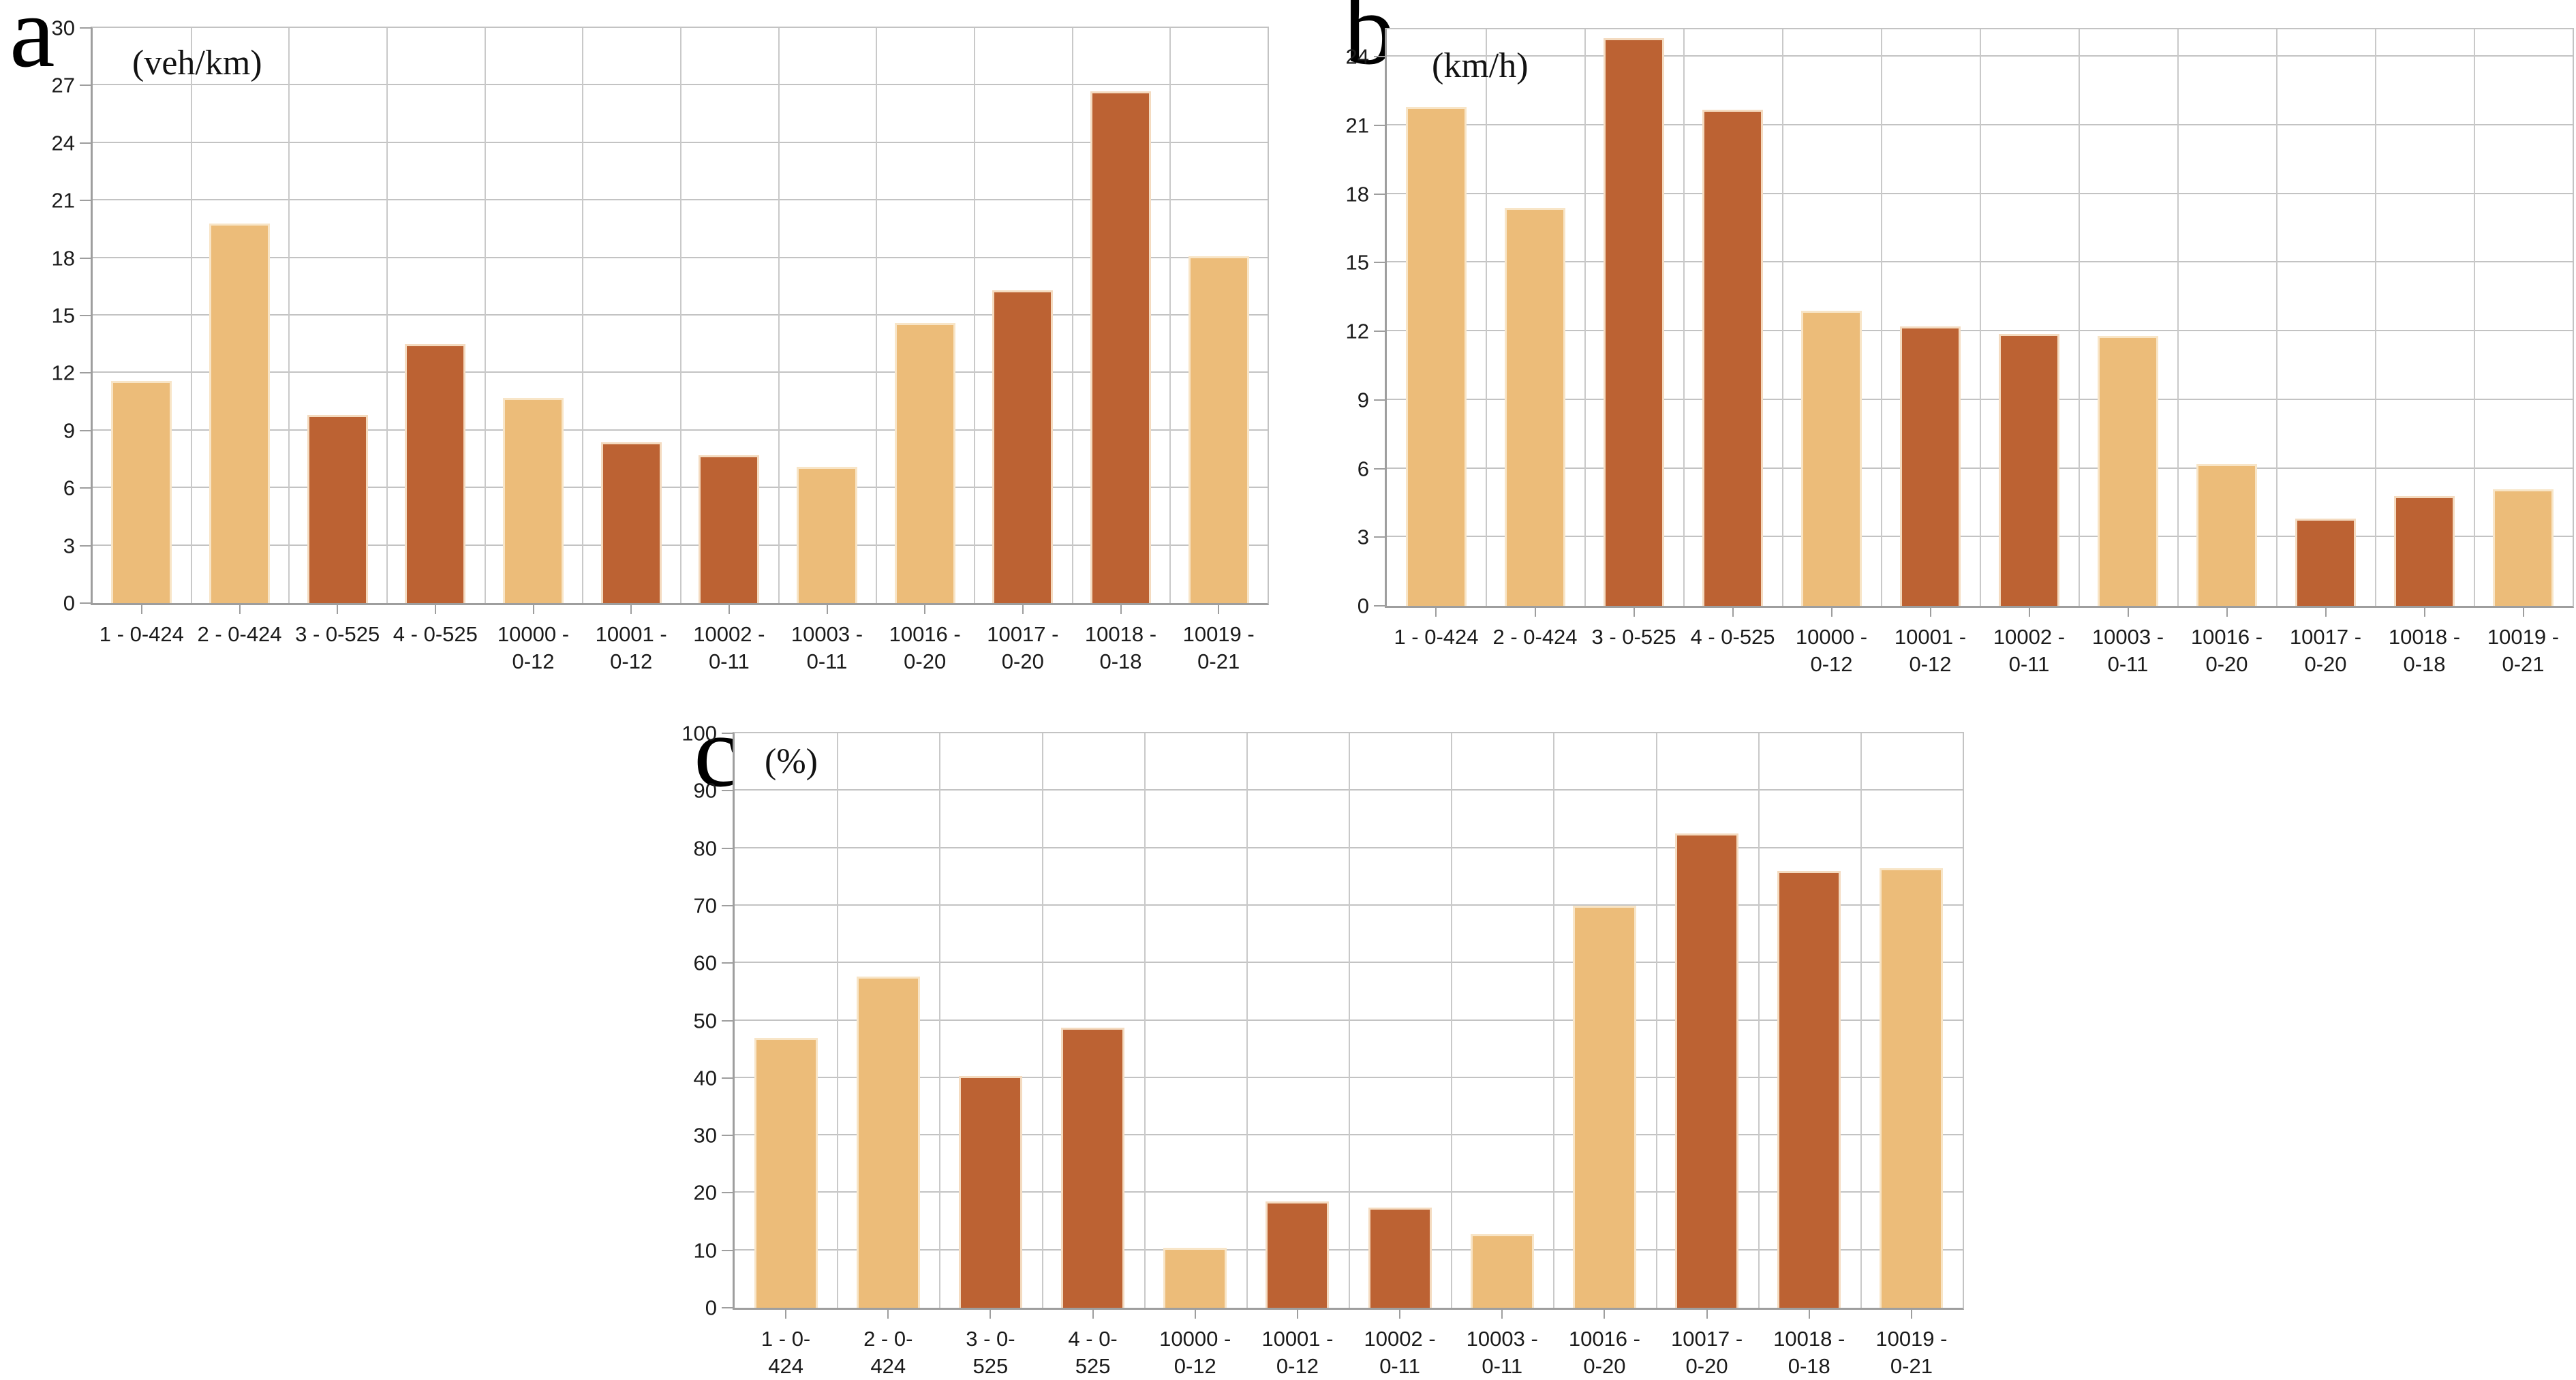  Describe the element at coordinates (2127, 637) in the screenshot. I see `x-axis-label-line: 10003 -` at that location.